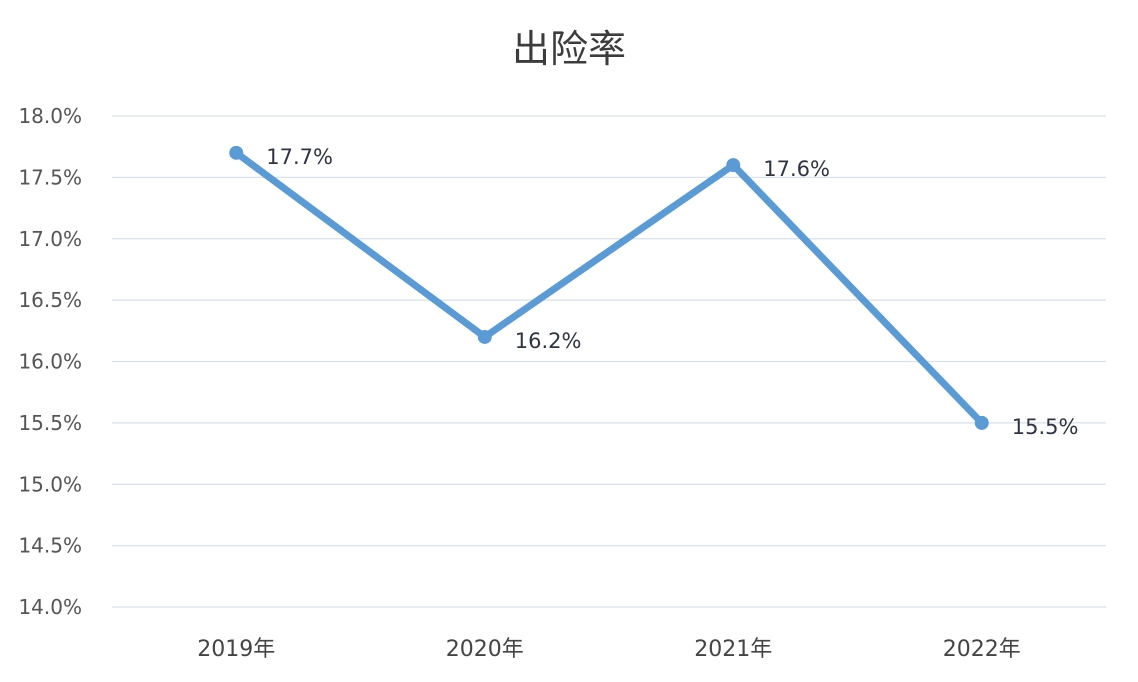  What do you see at coordinates (1045, 427) in the screenshot?
I see `data-label: 15.5%` at bounding box center [1045, 427].